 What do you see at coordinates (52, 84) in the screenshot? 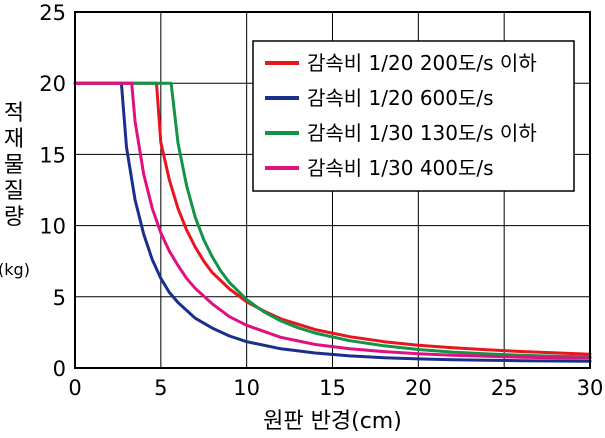
I see `y-tick-label: 20` at bounding box center [52, 84].